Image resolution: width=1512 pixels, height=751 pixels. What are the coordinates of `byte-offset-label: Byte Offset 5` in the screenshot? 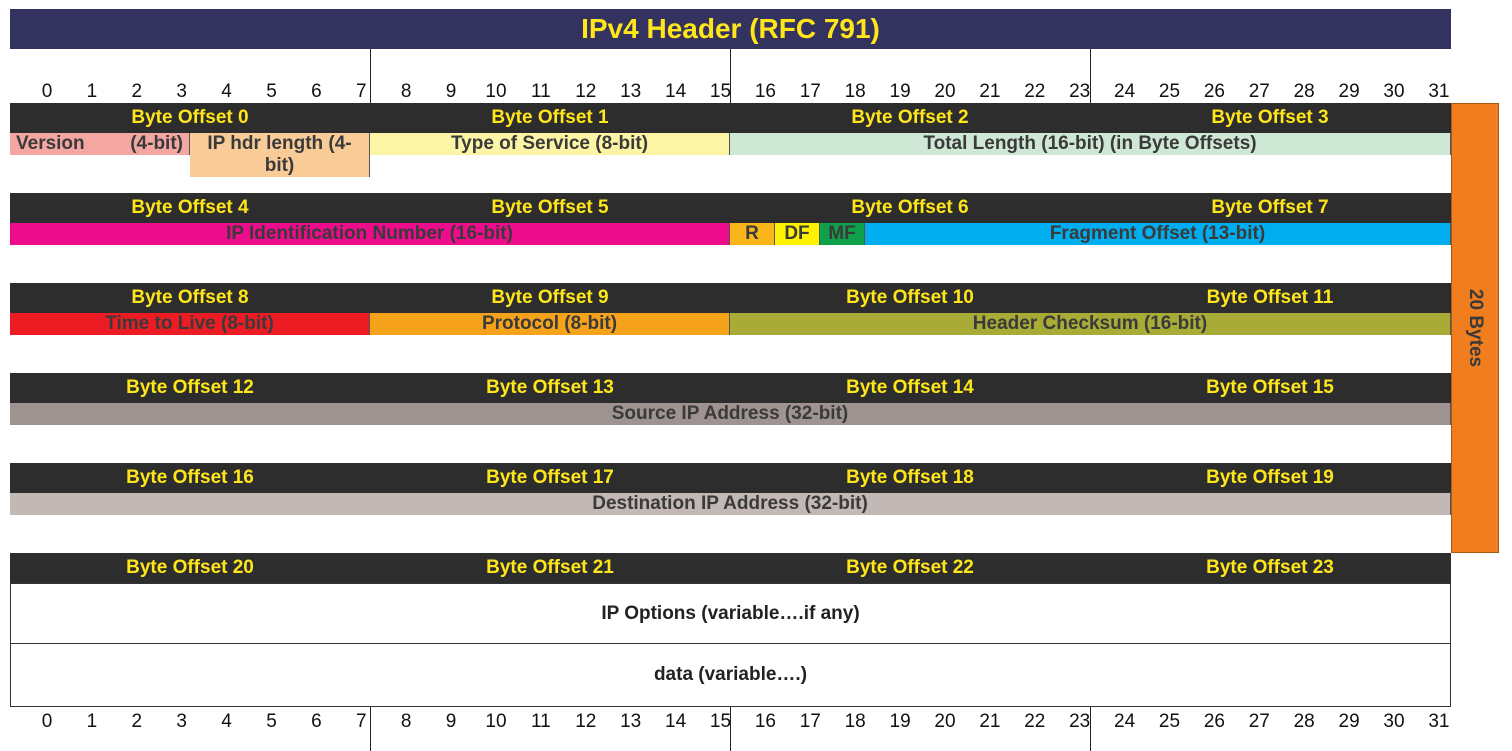 It's located at (550, 207).